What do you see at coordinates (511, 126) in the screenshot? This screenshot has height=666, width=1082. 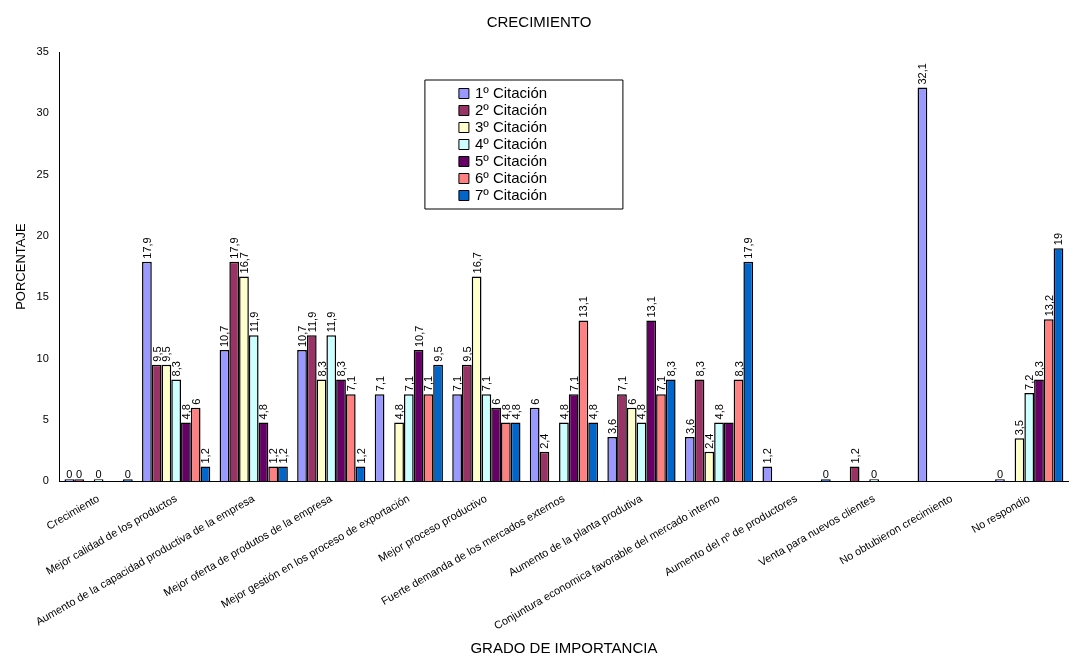 I see `legend-label: 3º Citación` at bounding box center [511, 126].